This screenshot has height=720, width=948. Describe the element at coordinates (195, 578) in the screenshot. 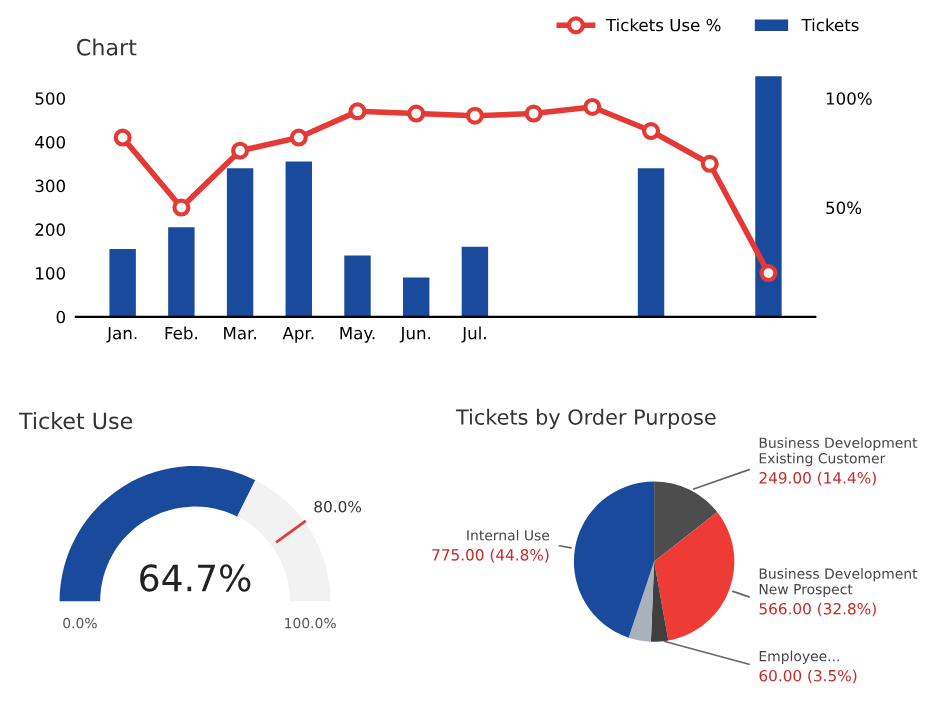

I see `data-label: 64.7%` at that location.